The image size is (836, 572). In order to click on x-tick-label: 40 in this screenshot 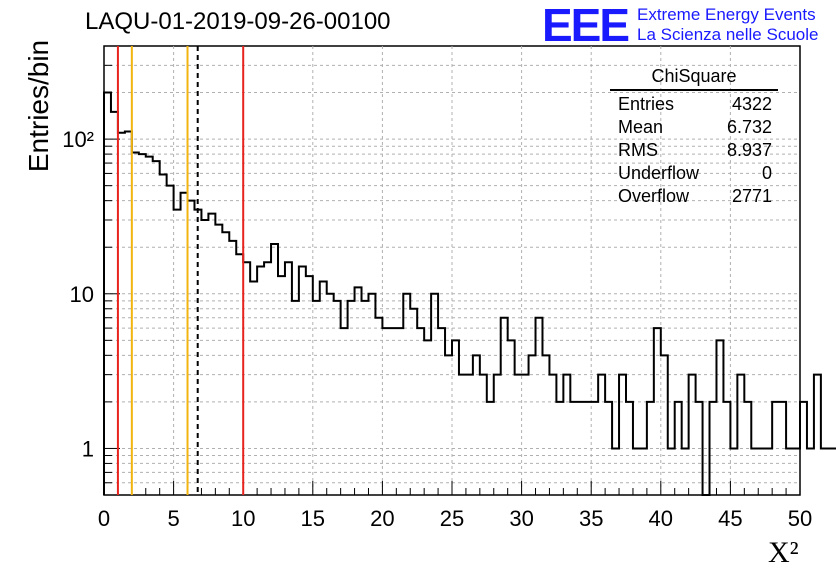, I will do `click(661, 518)`.